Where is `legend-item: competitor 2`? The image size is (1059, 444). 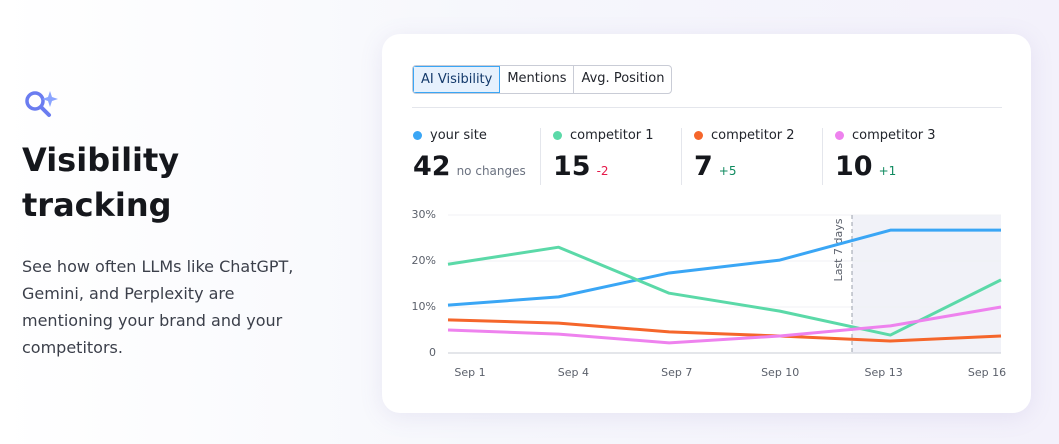 legend-item: competitor 2 is located at coordinates (764, 135).